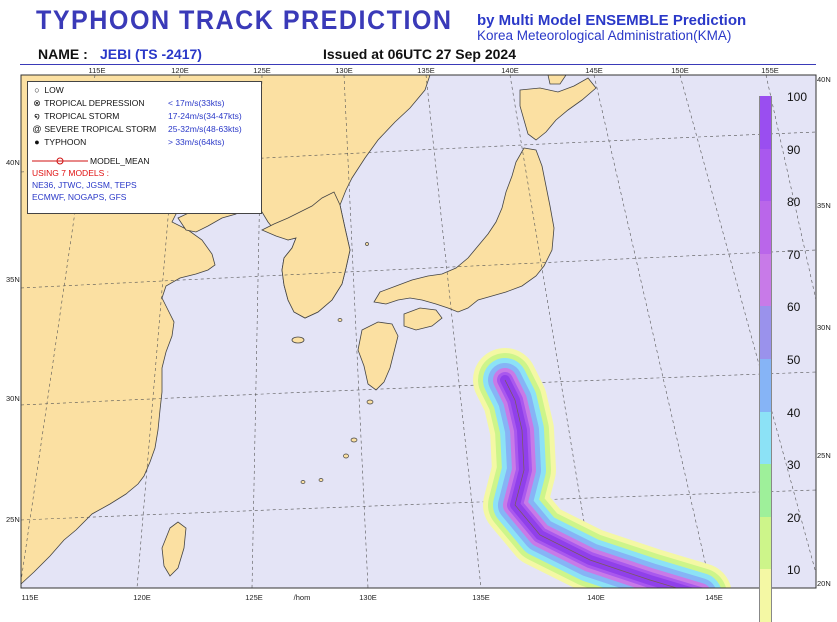 The width and height of the screenshot is (837, 622). Describe the element at coordinates (604, 35) in the screenshot. I see `byline-agency: Korea Meteorological Administration(KMA)` at that location.